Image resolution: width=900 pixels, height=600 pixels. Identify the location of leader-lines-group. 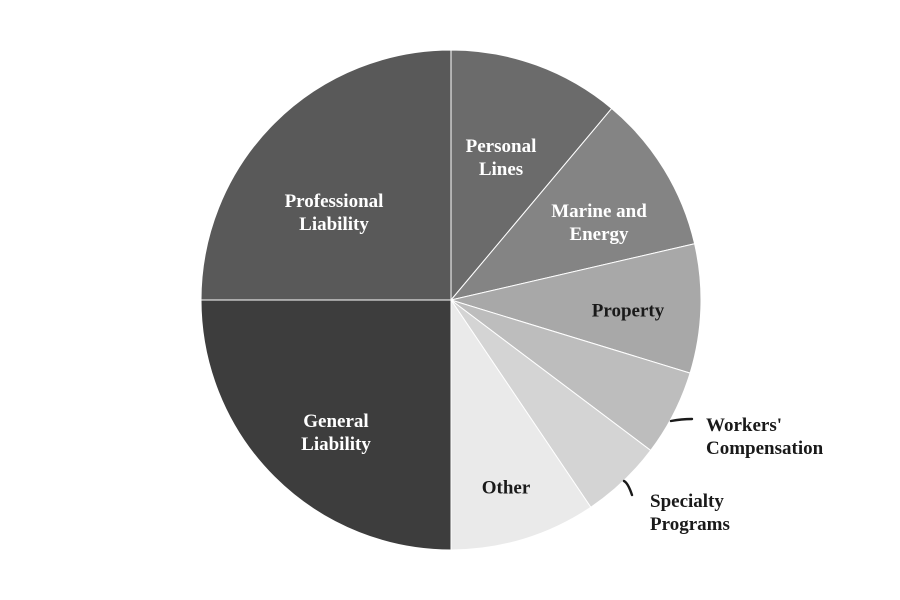
(658, 457).